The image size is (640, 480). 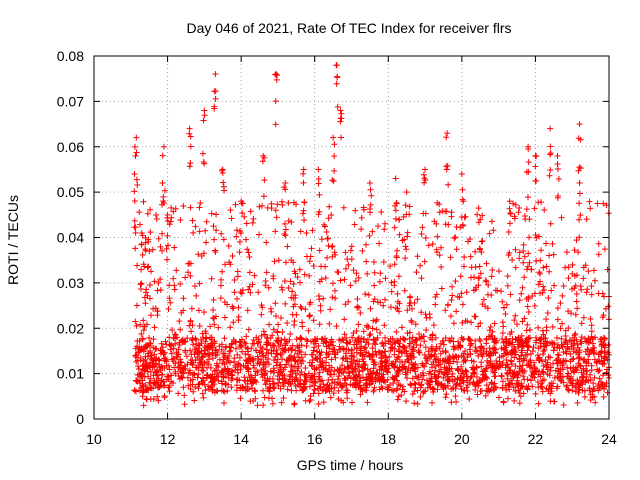 What do you see at coordinates (350, 465) in the screenshot?
I see `x-axis-label: GPS time / hours` at bounding box center [350, 465].